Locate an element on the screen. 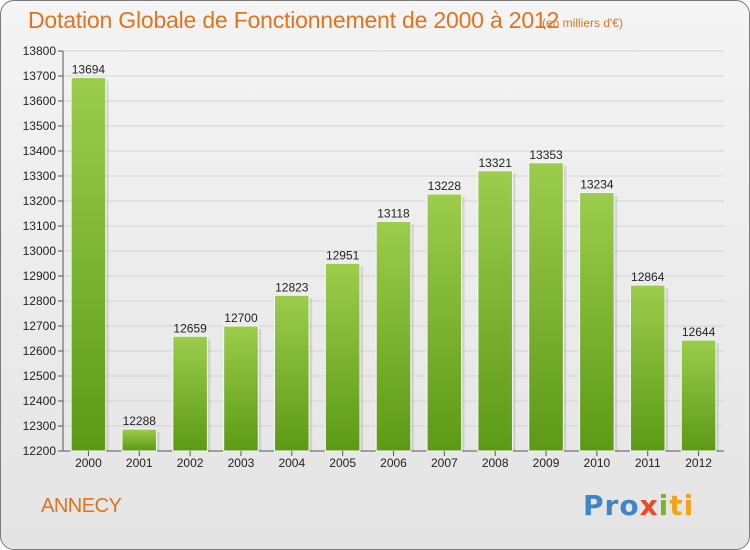 This screenshot has width=750, height=550. y-tick-label: 12300 is located at coordinates (40, 426).